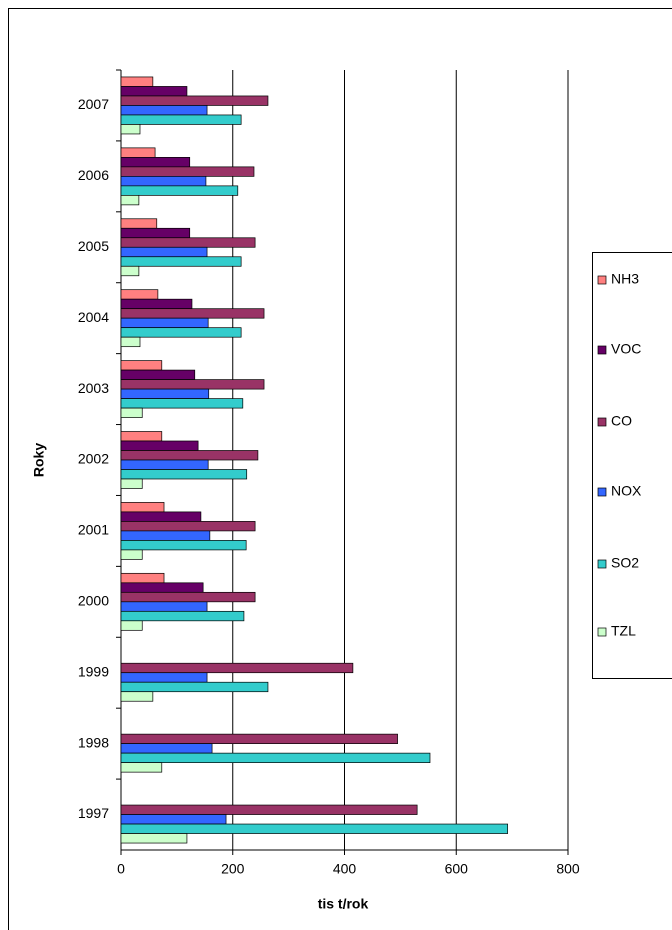 The image size is (672, 930). What do you see at coordinates (625, 563) in the screenshot?
I see `legend-label: SO2` at bounding box center [625, 563].